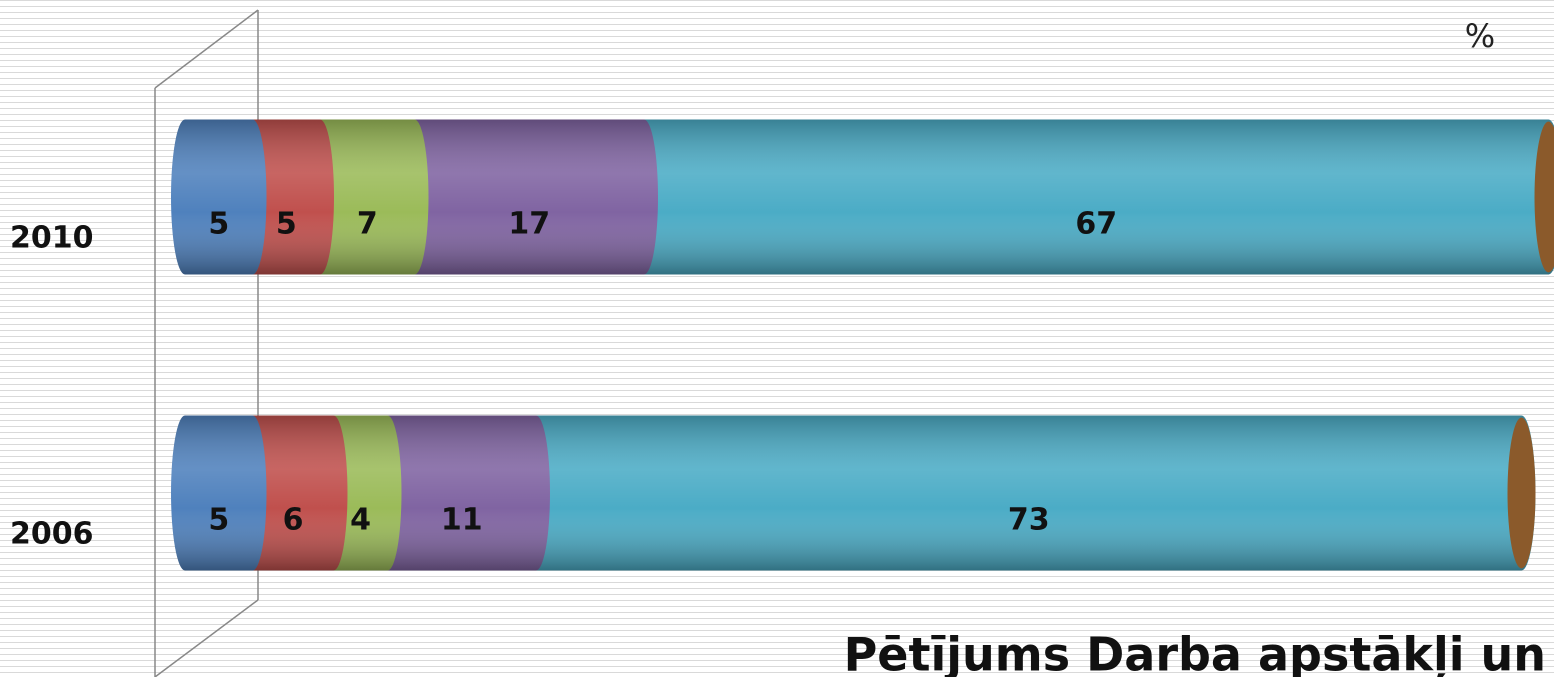 This screenshot has height=677, width=1554. I want to click on value-label: 7, so click(367, 224).